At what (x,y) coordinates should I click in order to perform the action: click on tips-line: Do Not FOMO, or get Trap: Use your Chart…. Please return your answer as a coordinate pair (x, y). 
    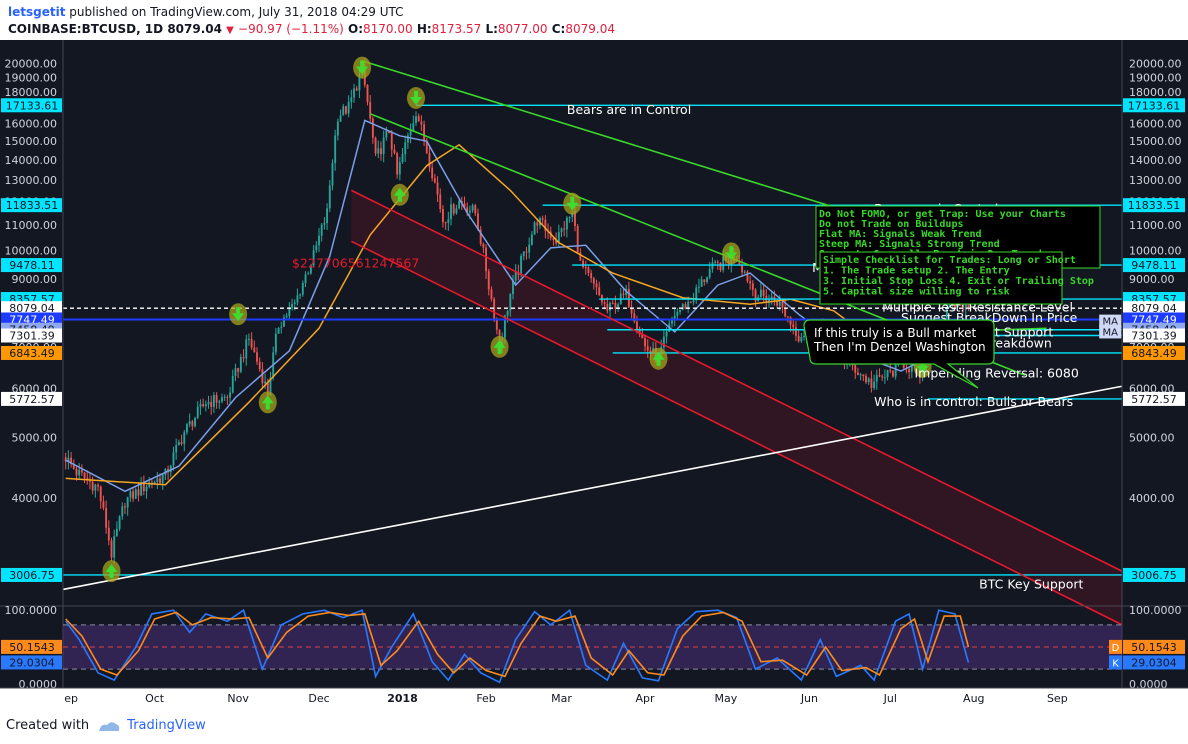
    Looking at the image, I should click on (942, 214).